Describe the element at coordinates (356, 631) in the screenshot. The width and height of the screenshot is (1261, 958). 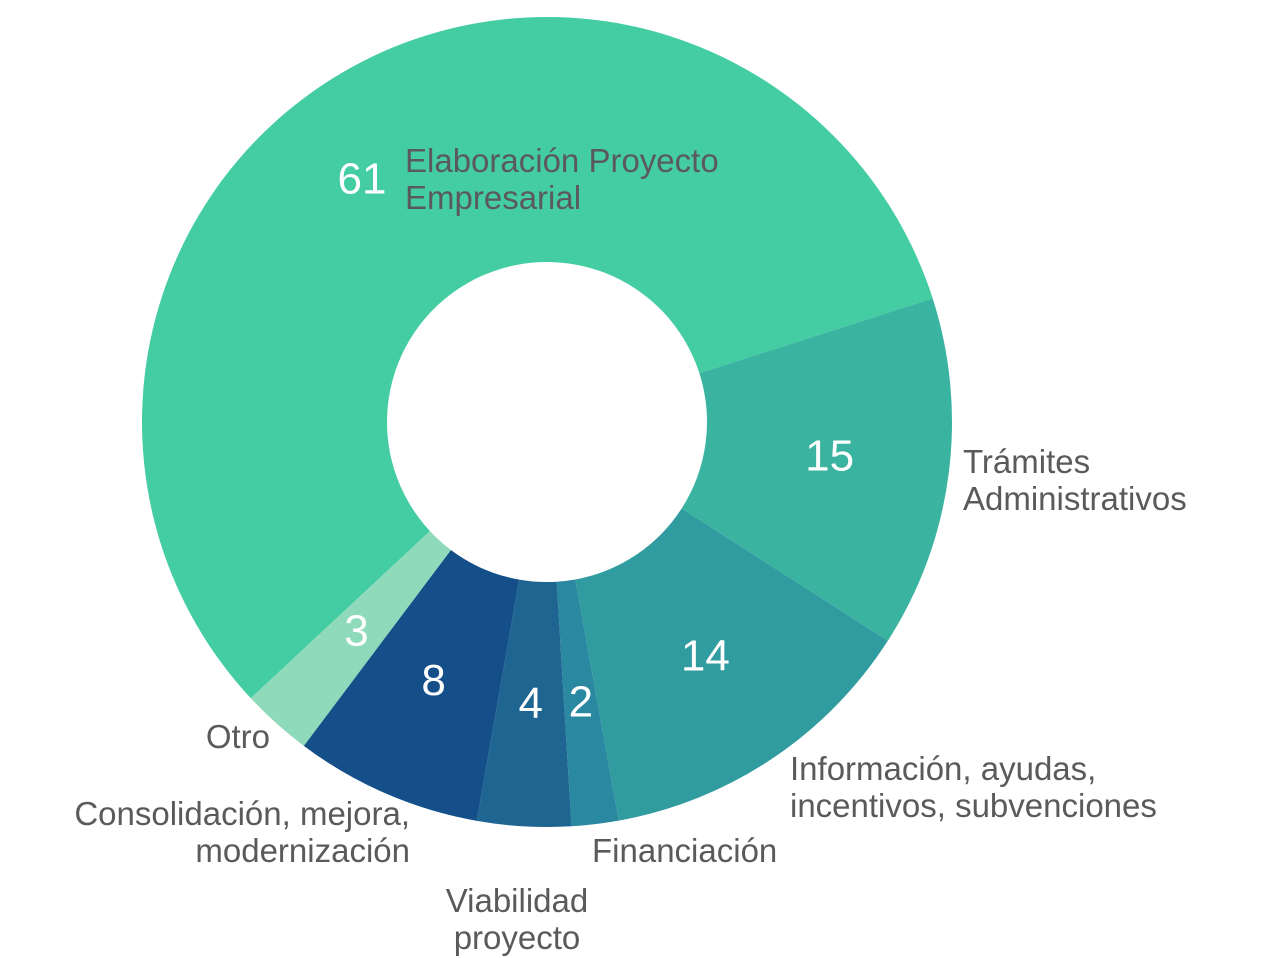
I see `value-label: 3` at that location.